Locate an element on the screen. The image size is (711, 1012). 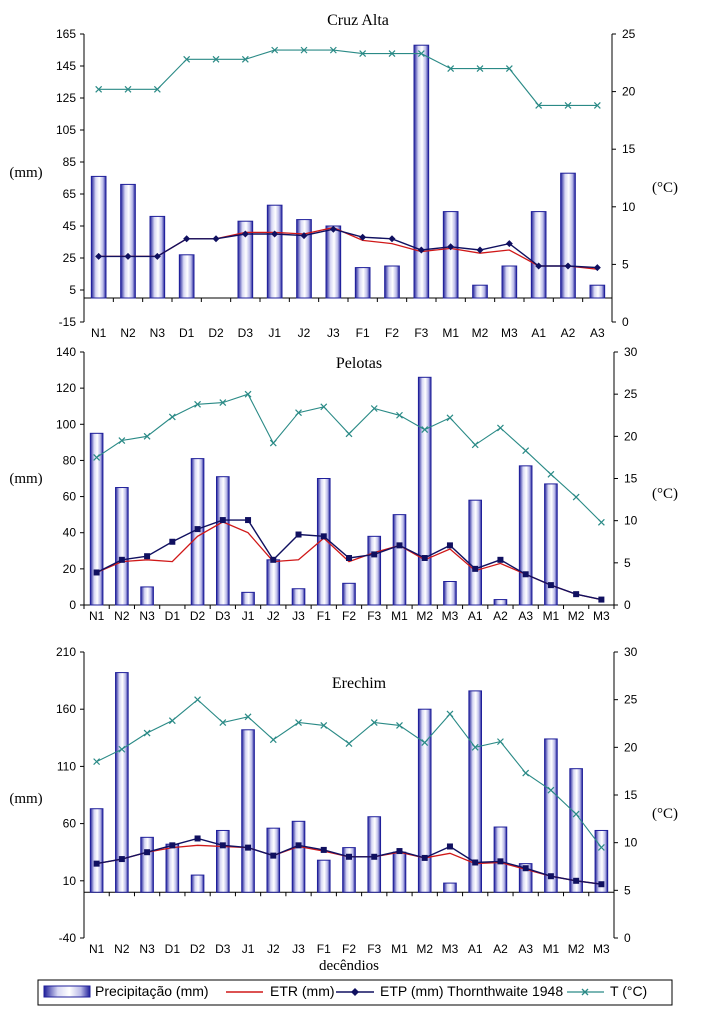
x-tick-label: N1 is located at coordinates (97, 949).